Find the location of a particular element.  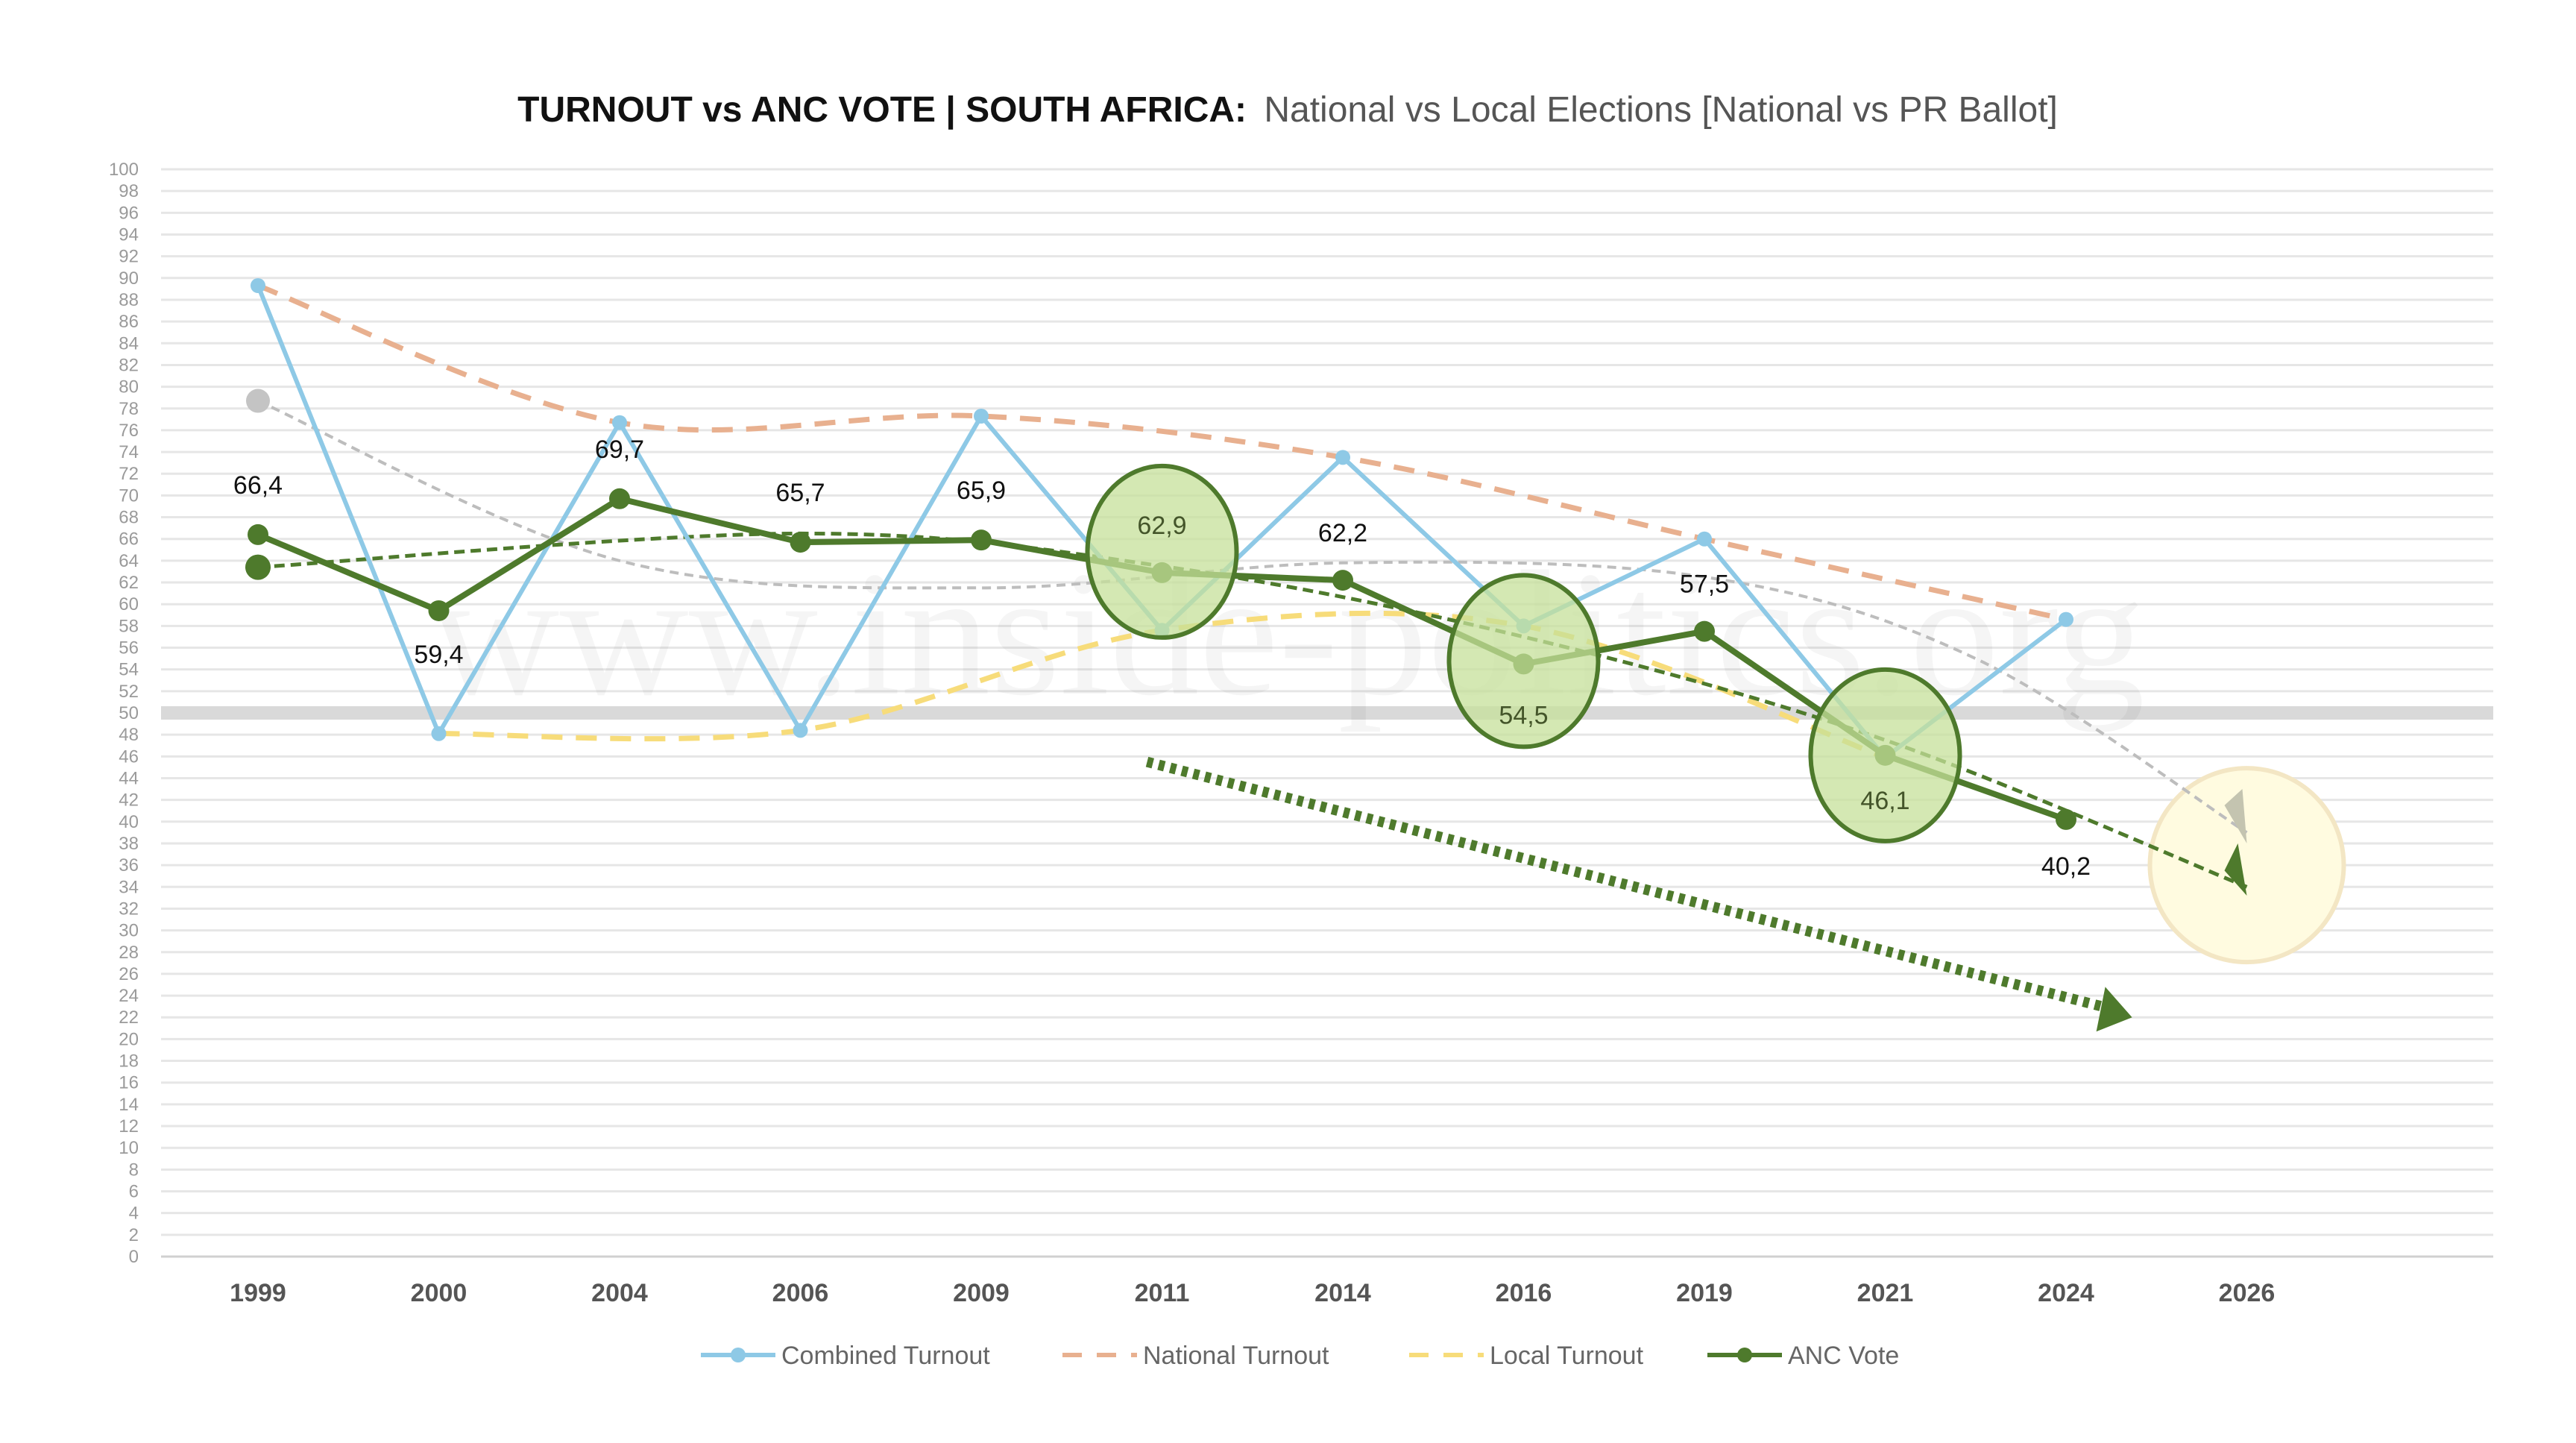

x-tick-label: 2016 is located at coordinates (1524, 1293).